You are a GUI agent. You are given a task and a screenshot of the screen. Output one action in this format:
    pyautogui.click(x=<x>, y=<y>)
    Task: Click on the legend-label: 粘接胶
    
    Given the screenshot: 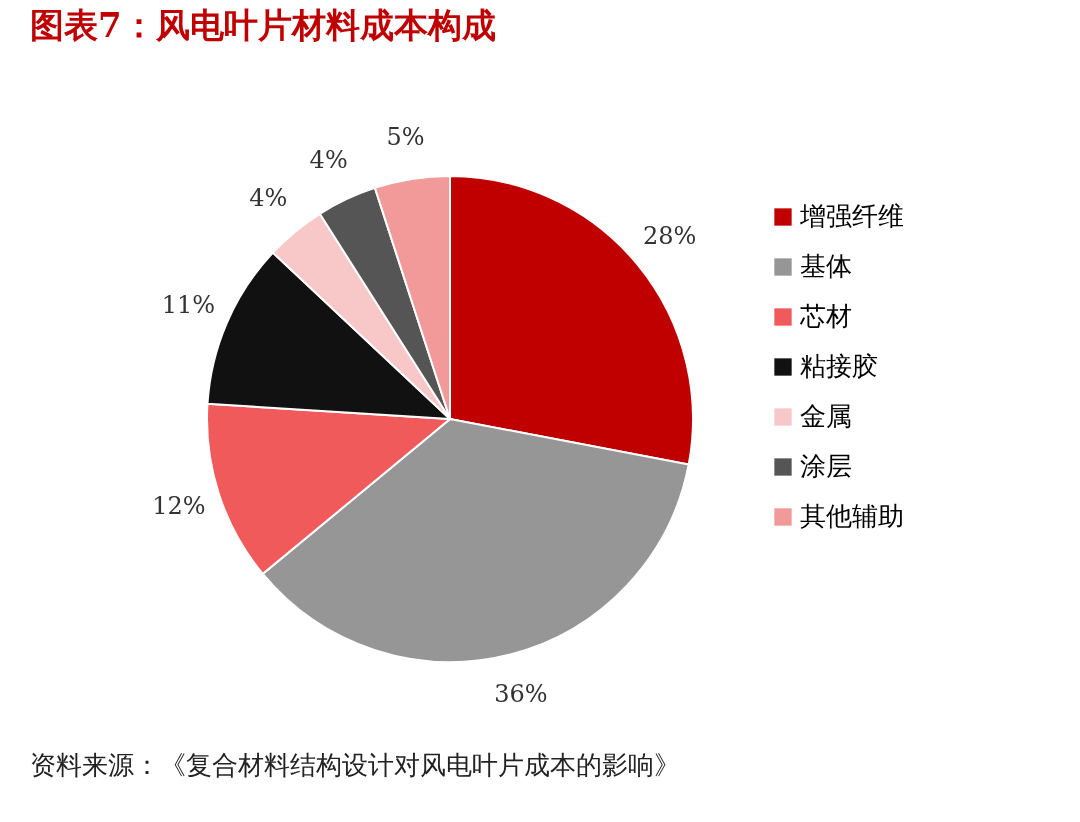 What is the action you would take?
    pyautogui.click(x=839, y=366)
    